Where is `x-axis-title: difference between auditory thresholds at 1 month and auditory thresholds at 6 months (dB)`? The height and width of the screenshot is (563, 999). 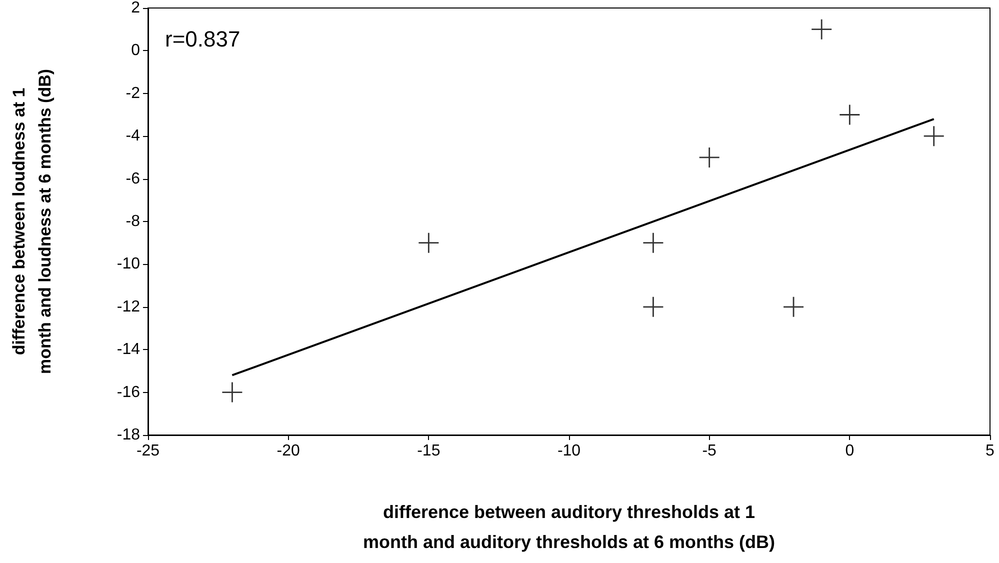 x-axis-title: difference between auditory thresholds at 1 month and auditory thresholds at 6 months (dB) is located at coordinates (569, 527).